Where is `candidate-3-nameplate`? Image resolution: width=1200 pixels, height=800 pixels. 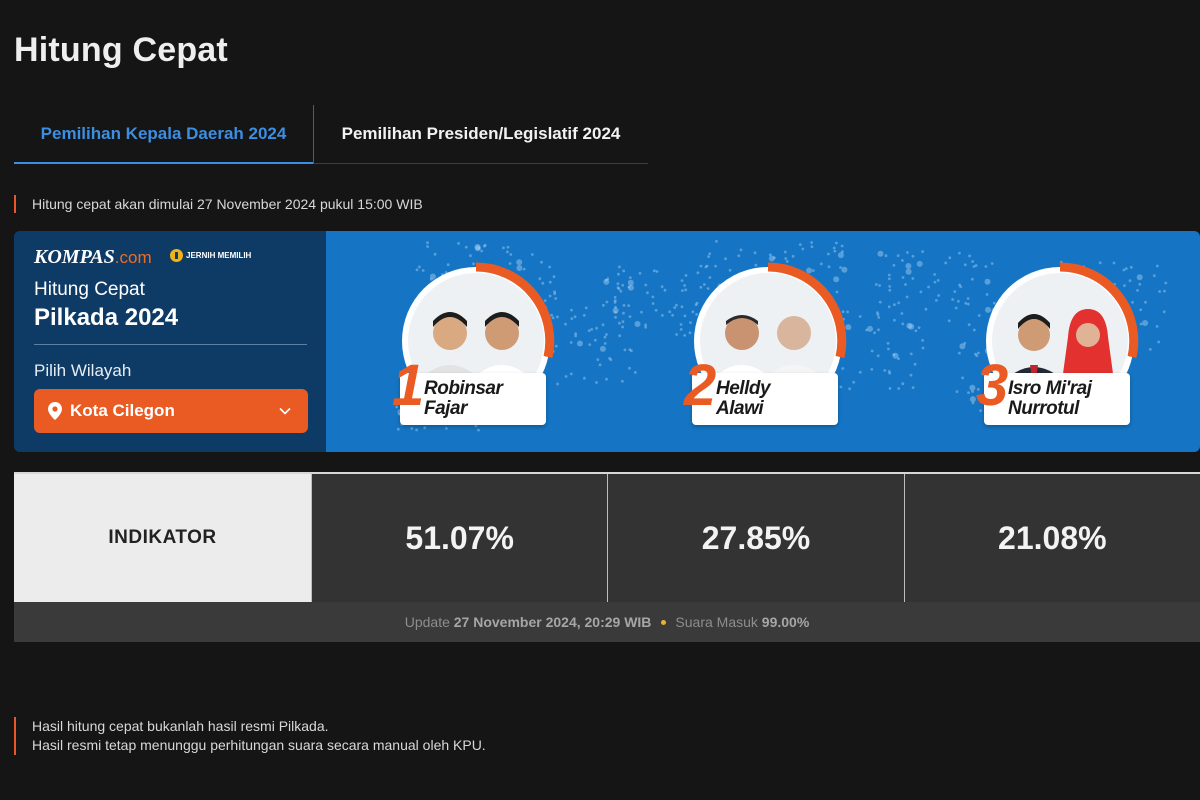
candidate-3-nameplate is located at coordinates (1057, 399).